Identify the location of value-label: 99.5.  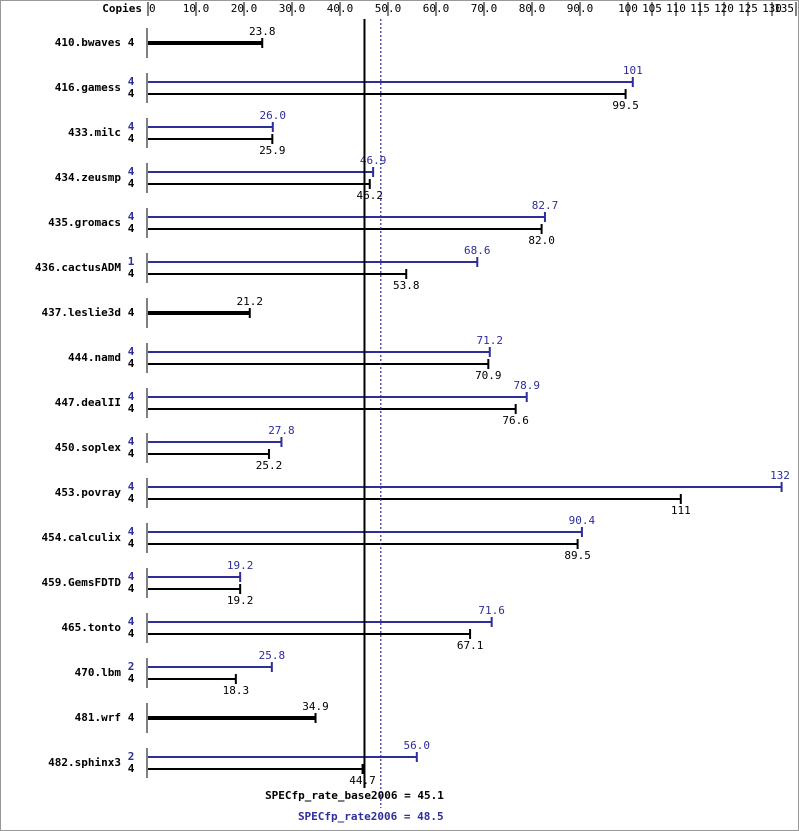
(625, 105).